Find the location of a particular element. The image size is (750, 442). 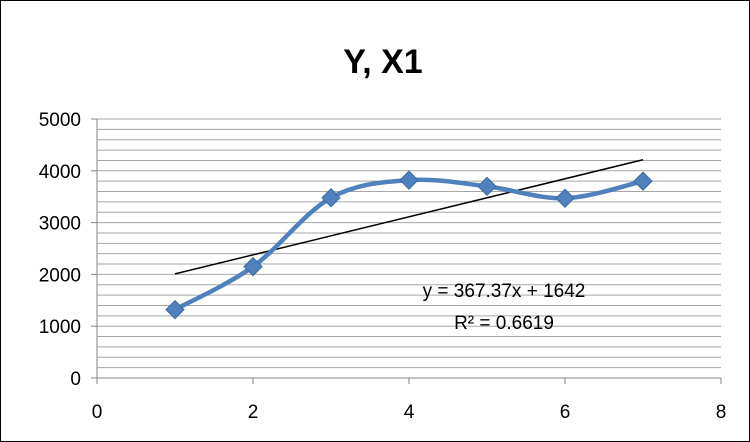

y-tick-label: 5000 is located at coordinates (60, 120).